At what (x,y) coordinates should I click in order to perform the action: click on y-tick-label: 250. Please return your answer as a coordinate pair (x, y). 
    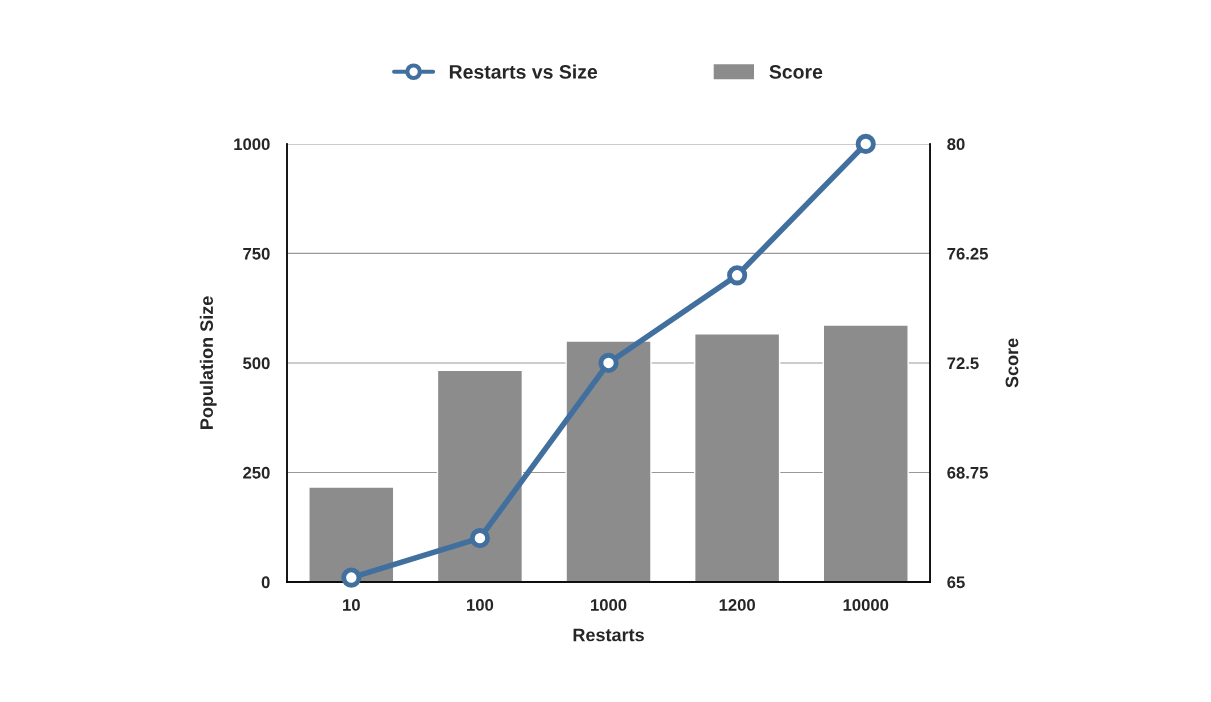
    Looking at the image, I should click on (256, 472).